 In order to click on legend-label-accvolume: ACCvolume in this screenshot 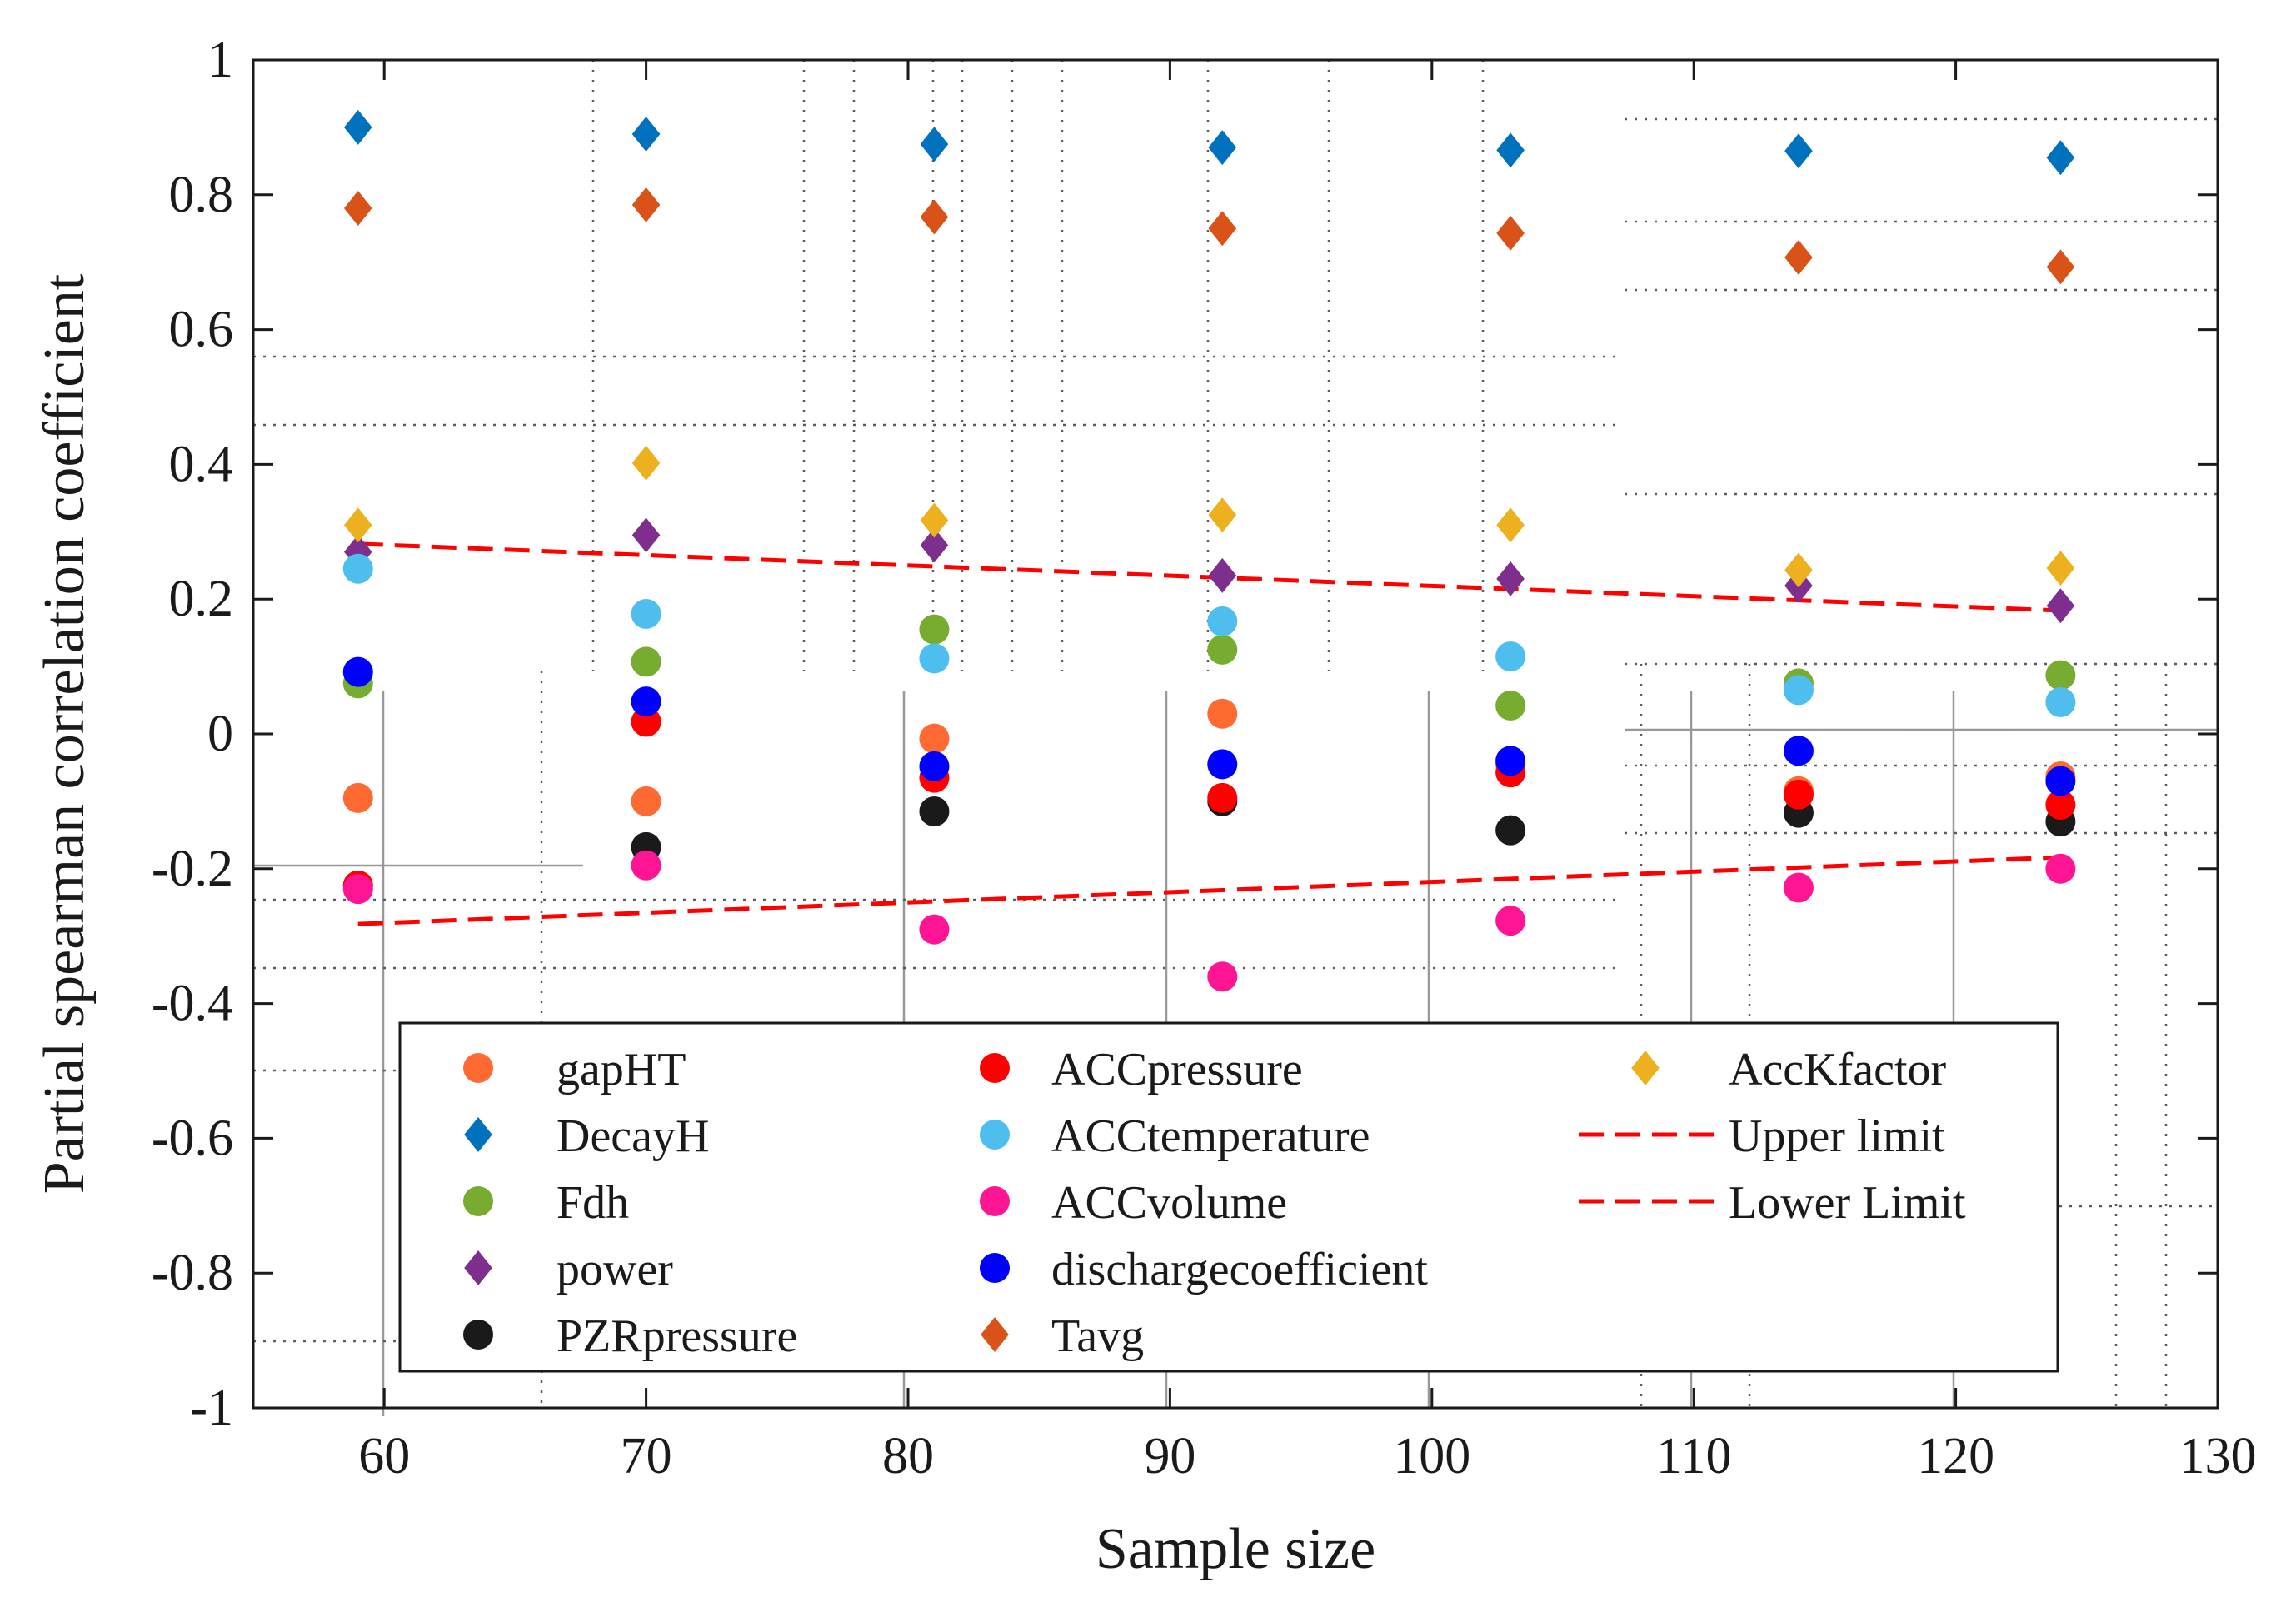, I will do `click(1169, 1203)`.